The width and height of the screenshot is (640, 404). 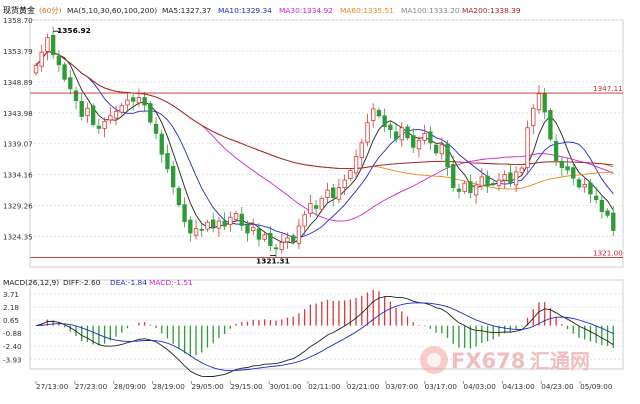 What do you see at coordinates (11, 294) in the screenshot?
I see `macd-y-tick-label: 3.71` at bounding box center [11, 294].